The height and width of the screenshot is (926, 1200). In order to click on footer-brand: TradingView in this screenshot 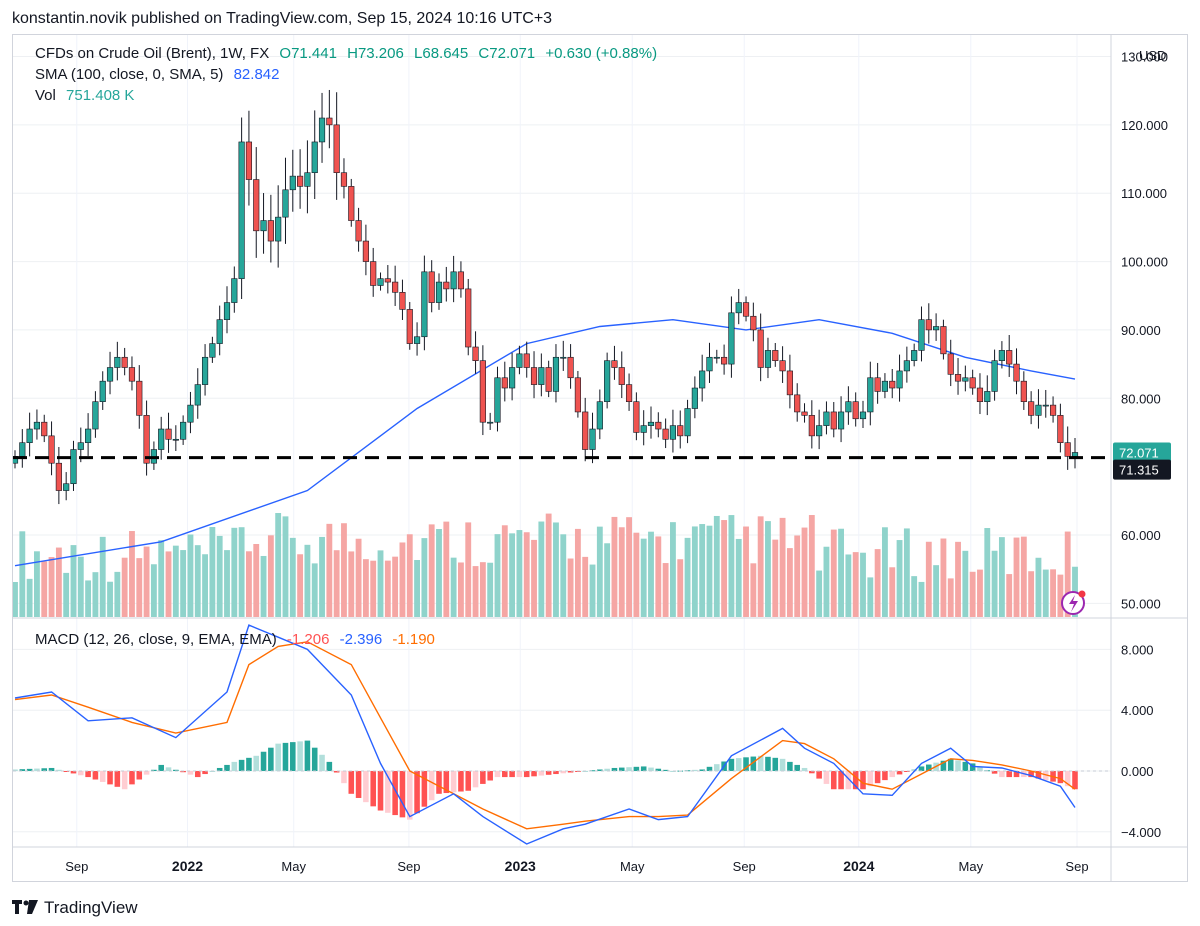, I will do `click(75, 908)`.